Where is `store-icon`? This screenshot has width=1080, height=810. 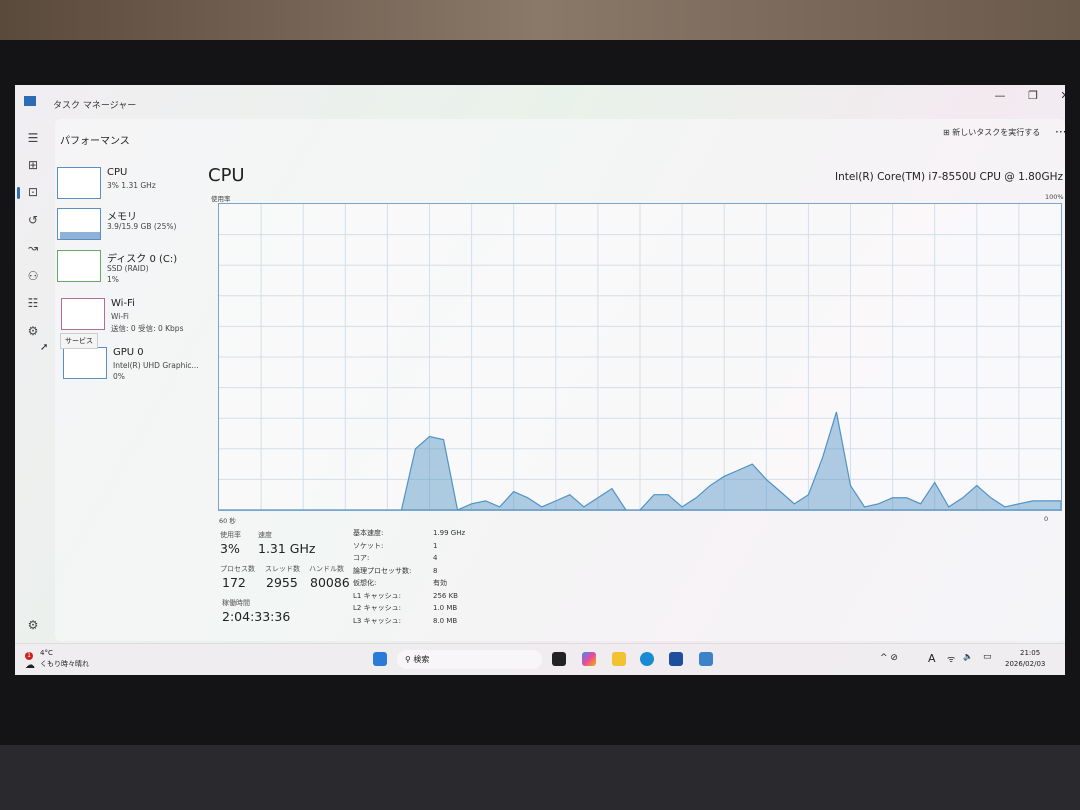 store-icon is located at coordinates (676, 659).